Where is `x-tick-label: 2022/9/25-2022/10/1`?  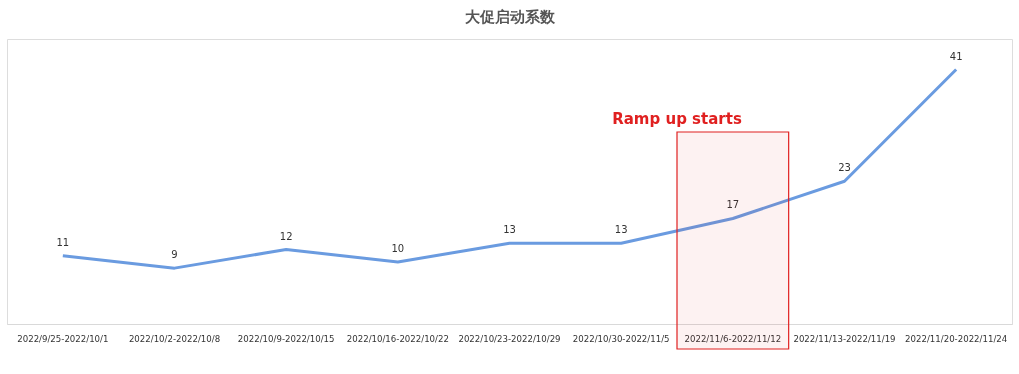
x-tick-label: 2022/9/25-2022/10/1 is located at coordinates (63, 338).